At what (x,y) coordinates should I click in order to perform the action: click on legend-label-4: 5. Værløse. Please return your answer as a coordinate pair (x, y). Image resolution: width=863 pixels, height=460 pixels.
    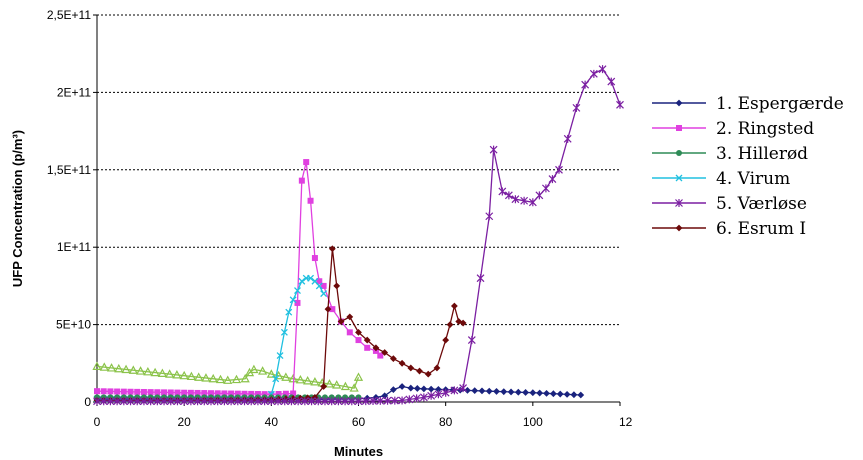
    Looking at the image, I should click on (761, 204).